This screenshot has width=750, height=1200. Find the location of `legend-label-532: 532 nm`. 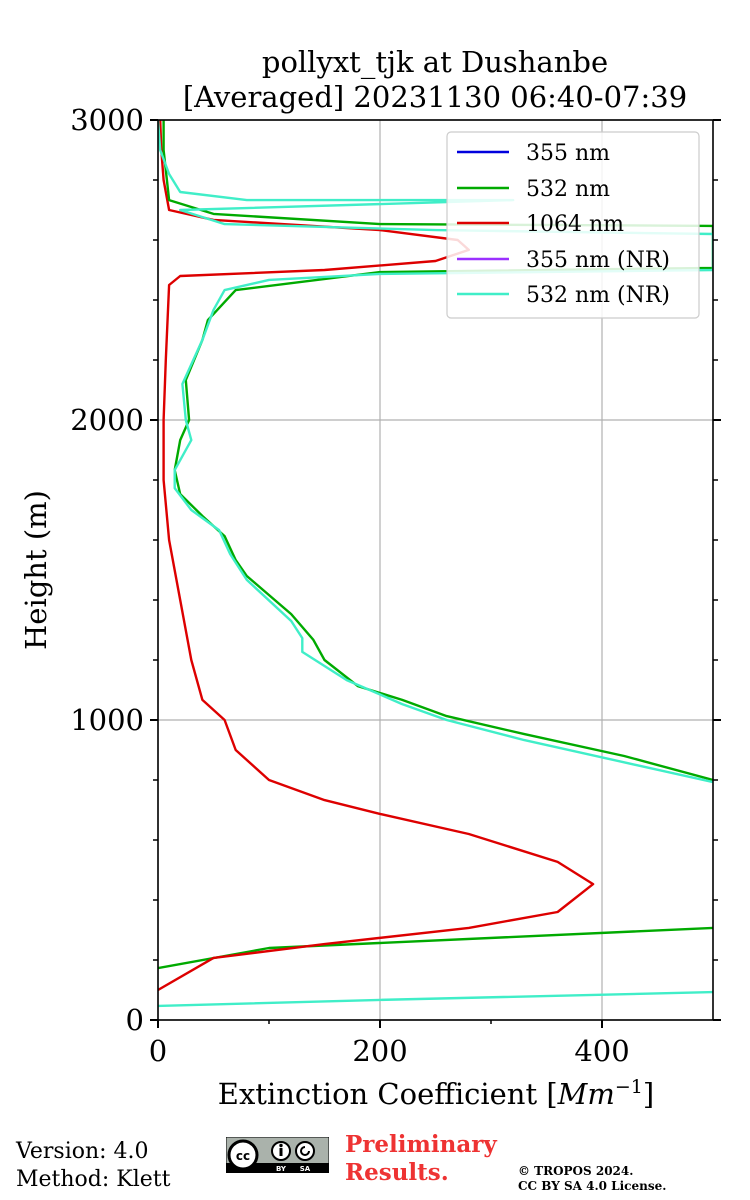

legend-label-532: 532 nm is located at coordinates (568, 189).